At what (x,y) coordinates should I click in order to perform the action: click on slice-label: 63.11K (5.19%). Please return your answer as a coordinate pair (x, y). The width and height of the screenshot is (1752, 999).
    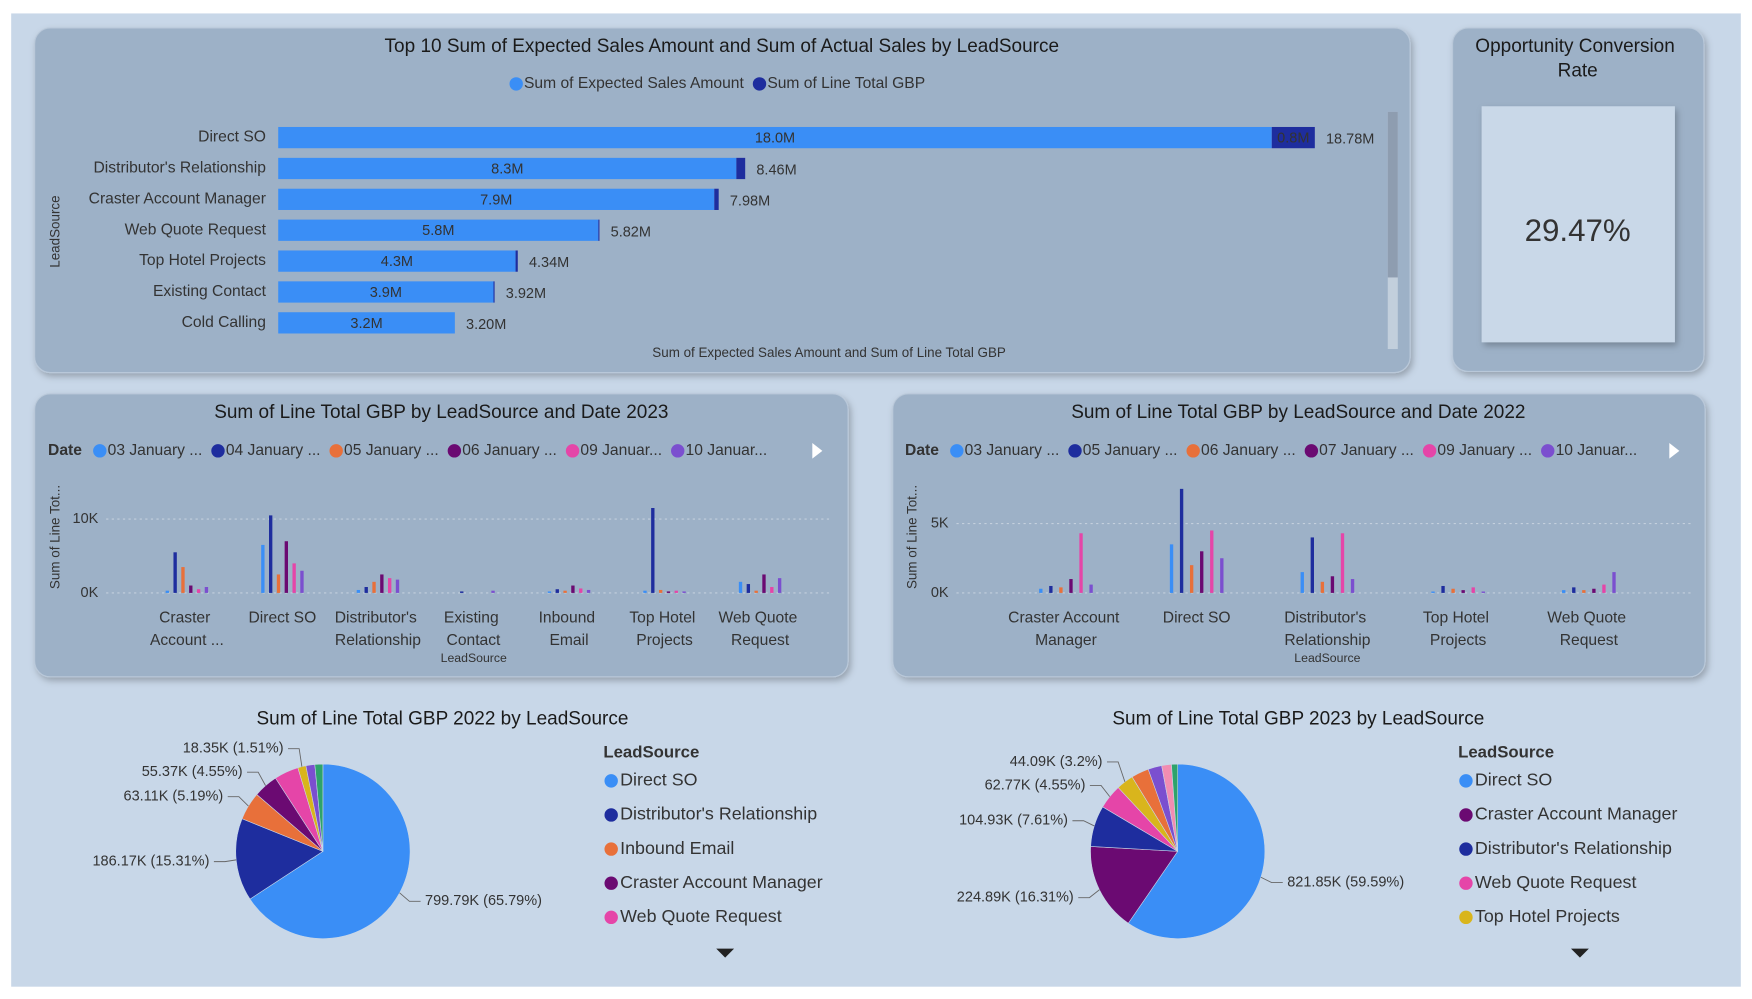
    Looking at the image, I should click on (174, 797).